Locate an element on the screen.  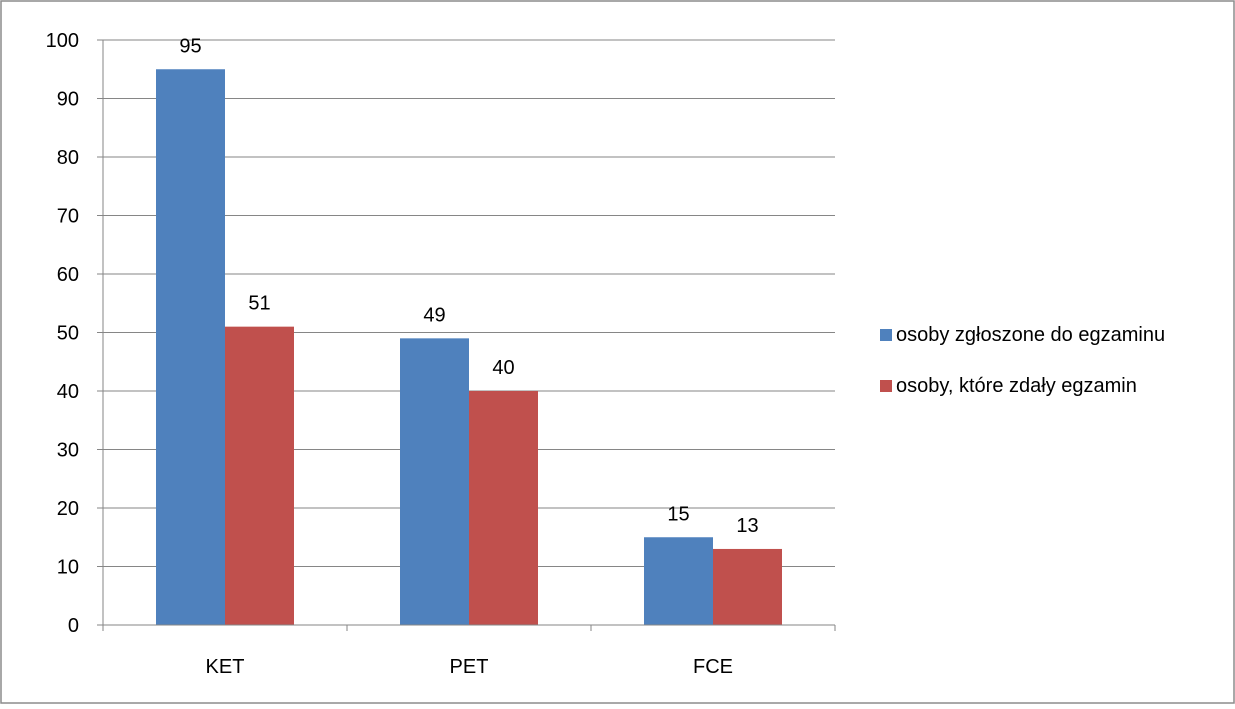
y-tick-label: 100 is located at coordinates (62, 41).